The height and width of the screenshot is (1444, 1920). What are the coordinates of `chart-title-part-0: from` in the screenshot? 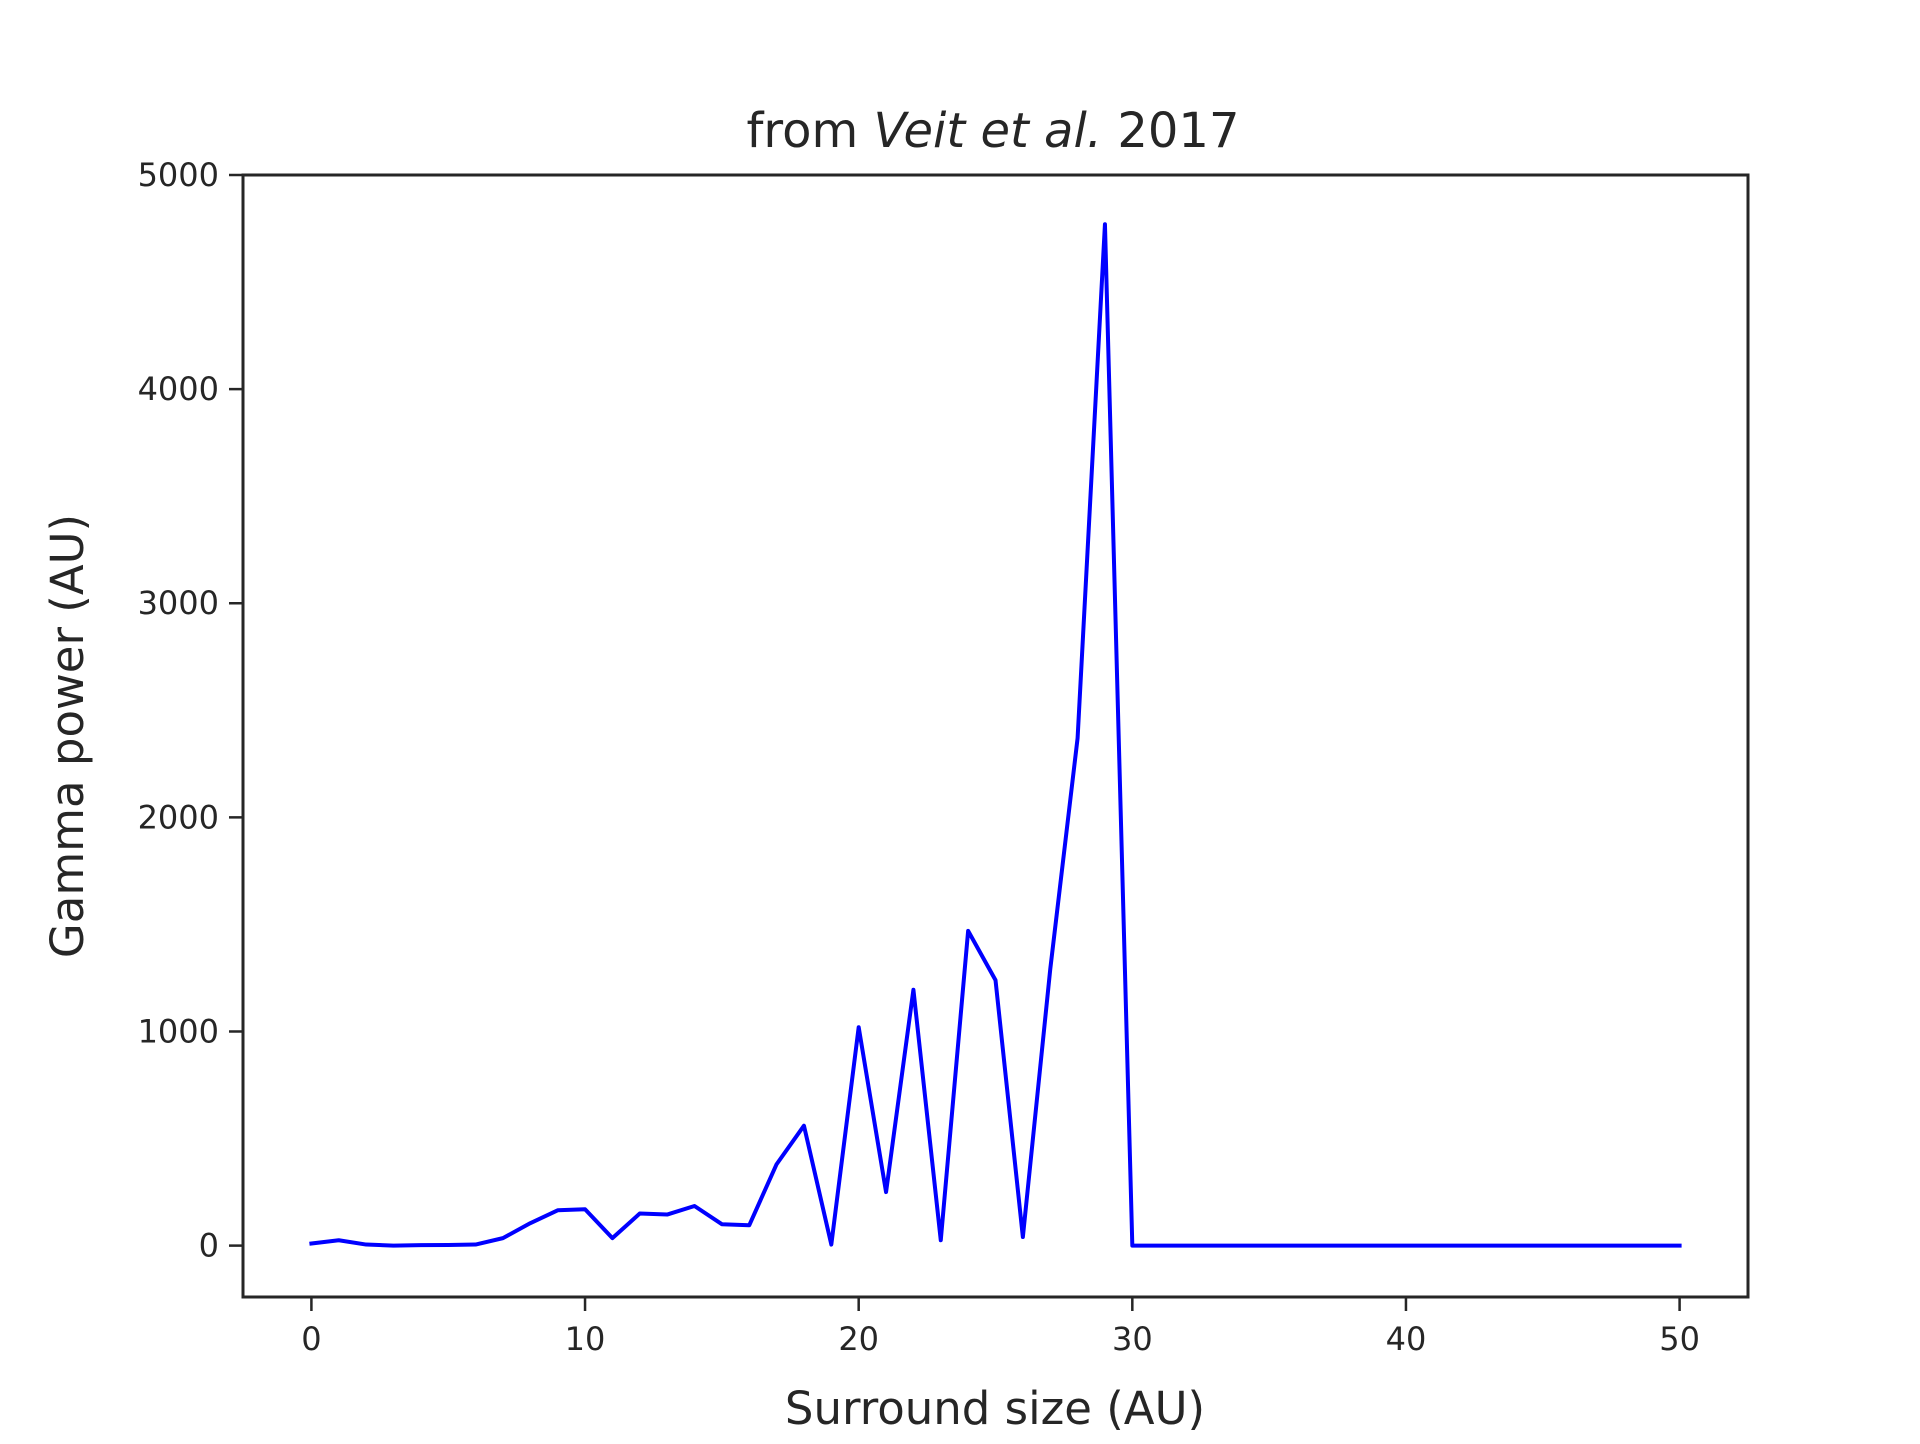 It's located at (810, 131).